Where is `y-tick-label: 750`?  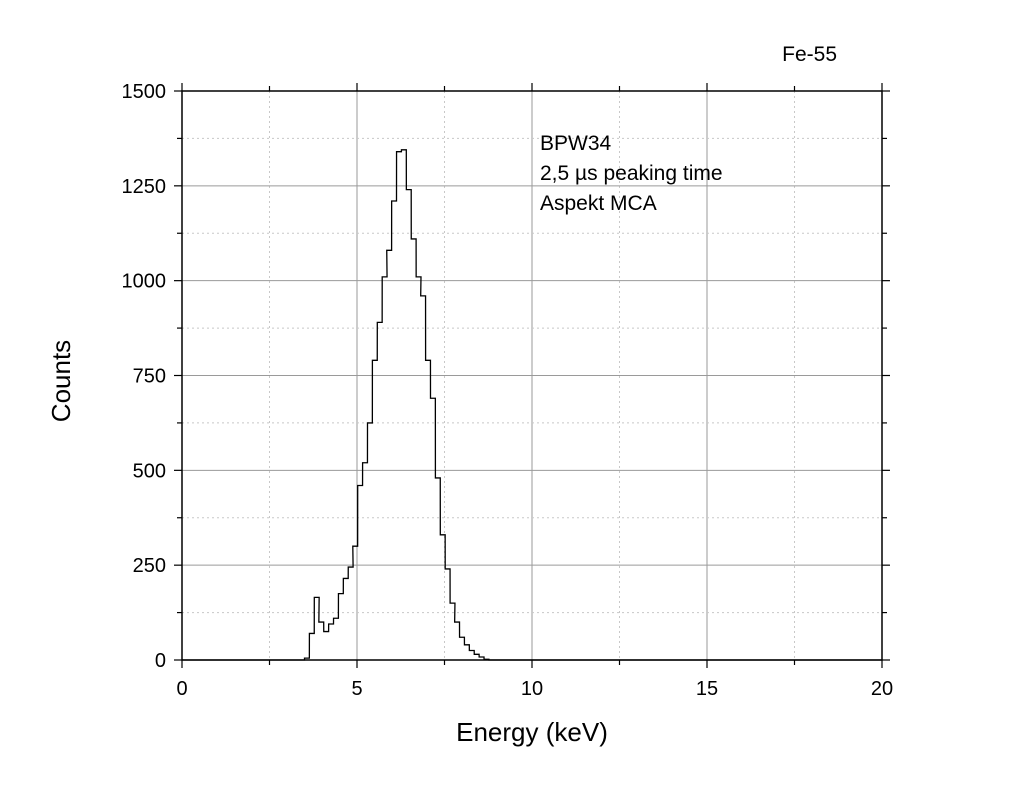
y-tick-label: 750 is located at coordinates (149, 377).